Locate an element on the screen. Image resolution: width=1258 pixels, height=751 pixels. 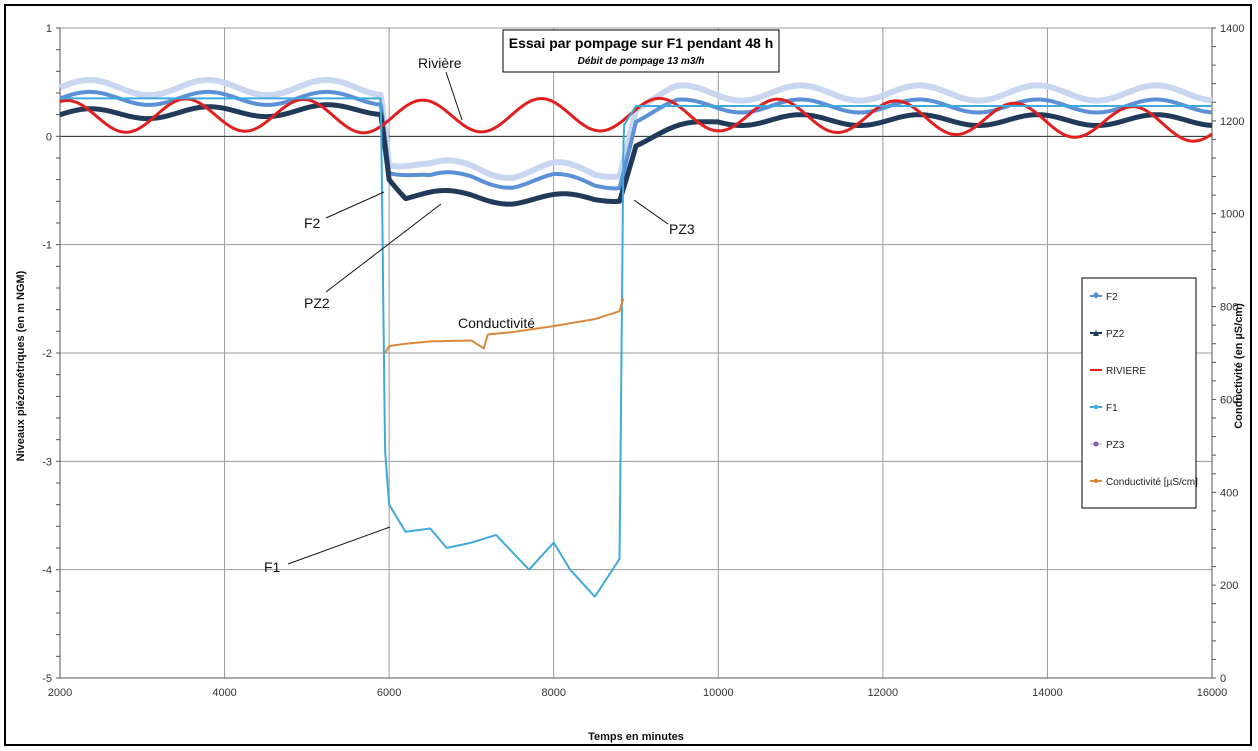
x-axis-title: Temps en minutes is located at coordinates (636, 737).